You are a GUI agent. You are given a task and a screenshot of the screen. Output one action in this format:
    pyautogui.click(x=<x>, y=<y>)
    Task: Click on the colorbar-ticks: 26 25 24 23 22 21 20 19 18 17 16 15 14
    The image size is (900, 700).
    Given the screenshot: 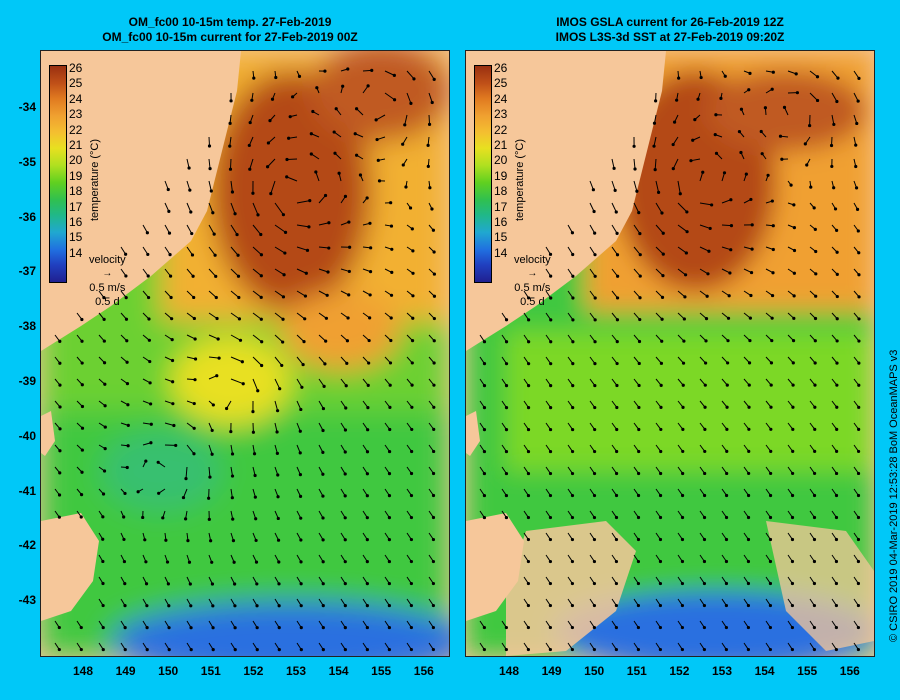 What is the action you would take?
    pyautogui.click(x=75, y=172)
    